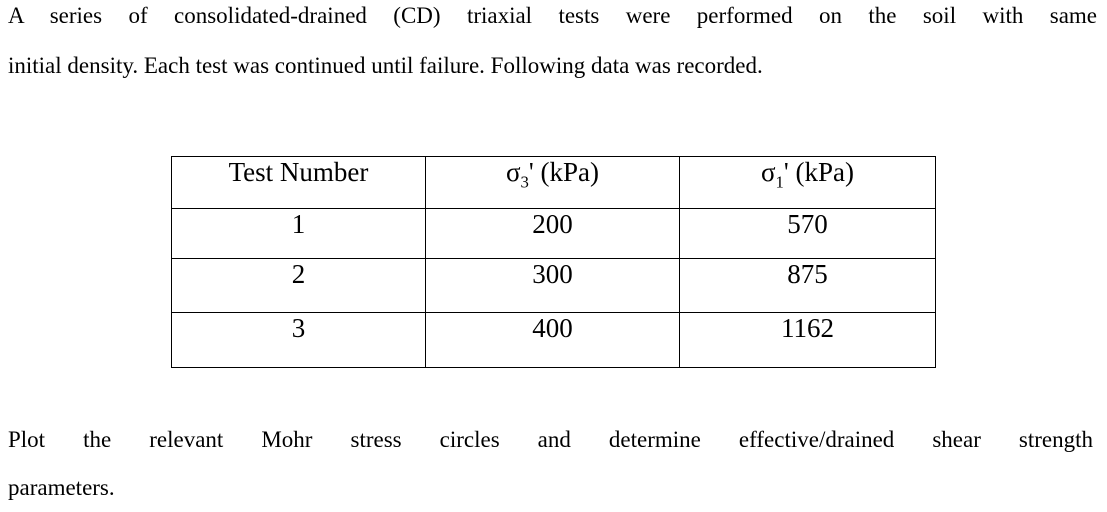 Image resolution: width=1107 pixels, height=512 pixels. I want to click on table-header-row: Test Number σ3' (kPa) σ1' (kPa), so click(553, 182).